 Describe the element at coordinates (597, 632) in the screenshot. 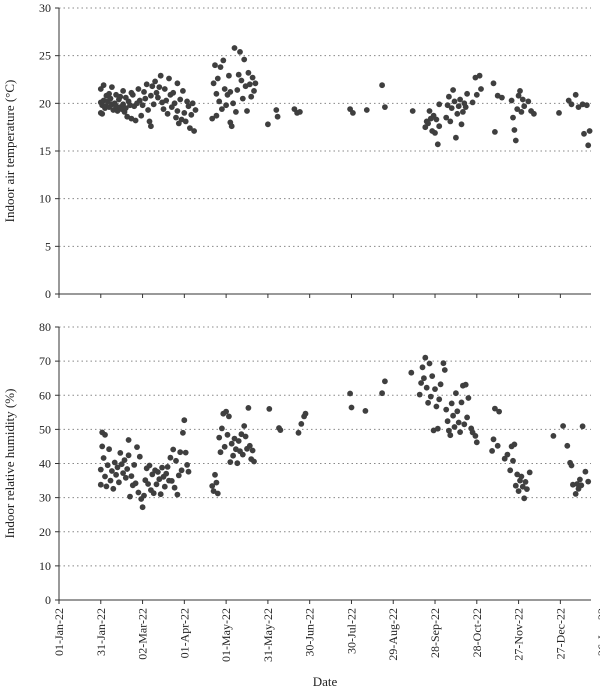

I see `x-tick-label: 26-Jan-23` at that location.